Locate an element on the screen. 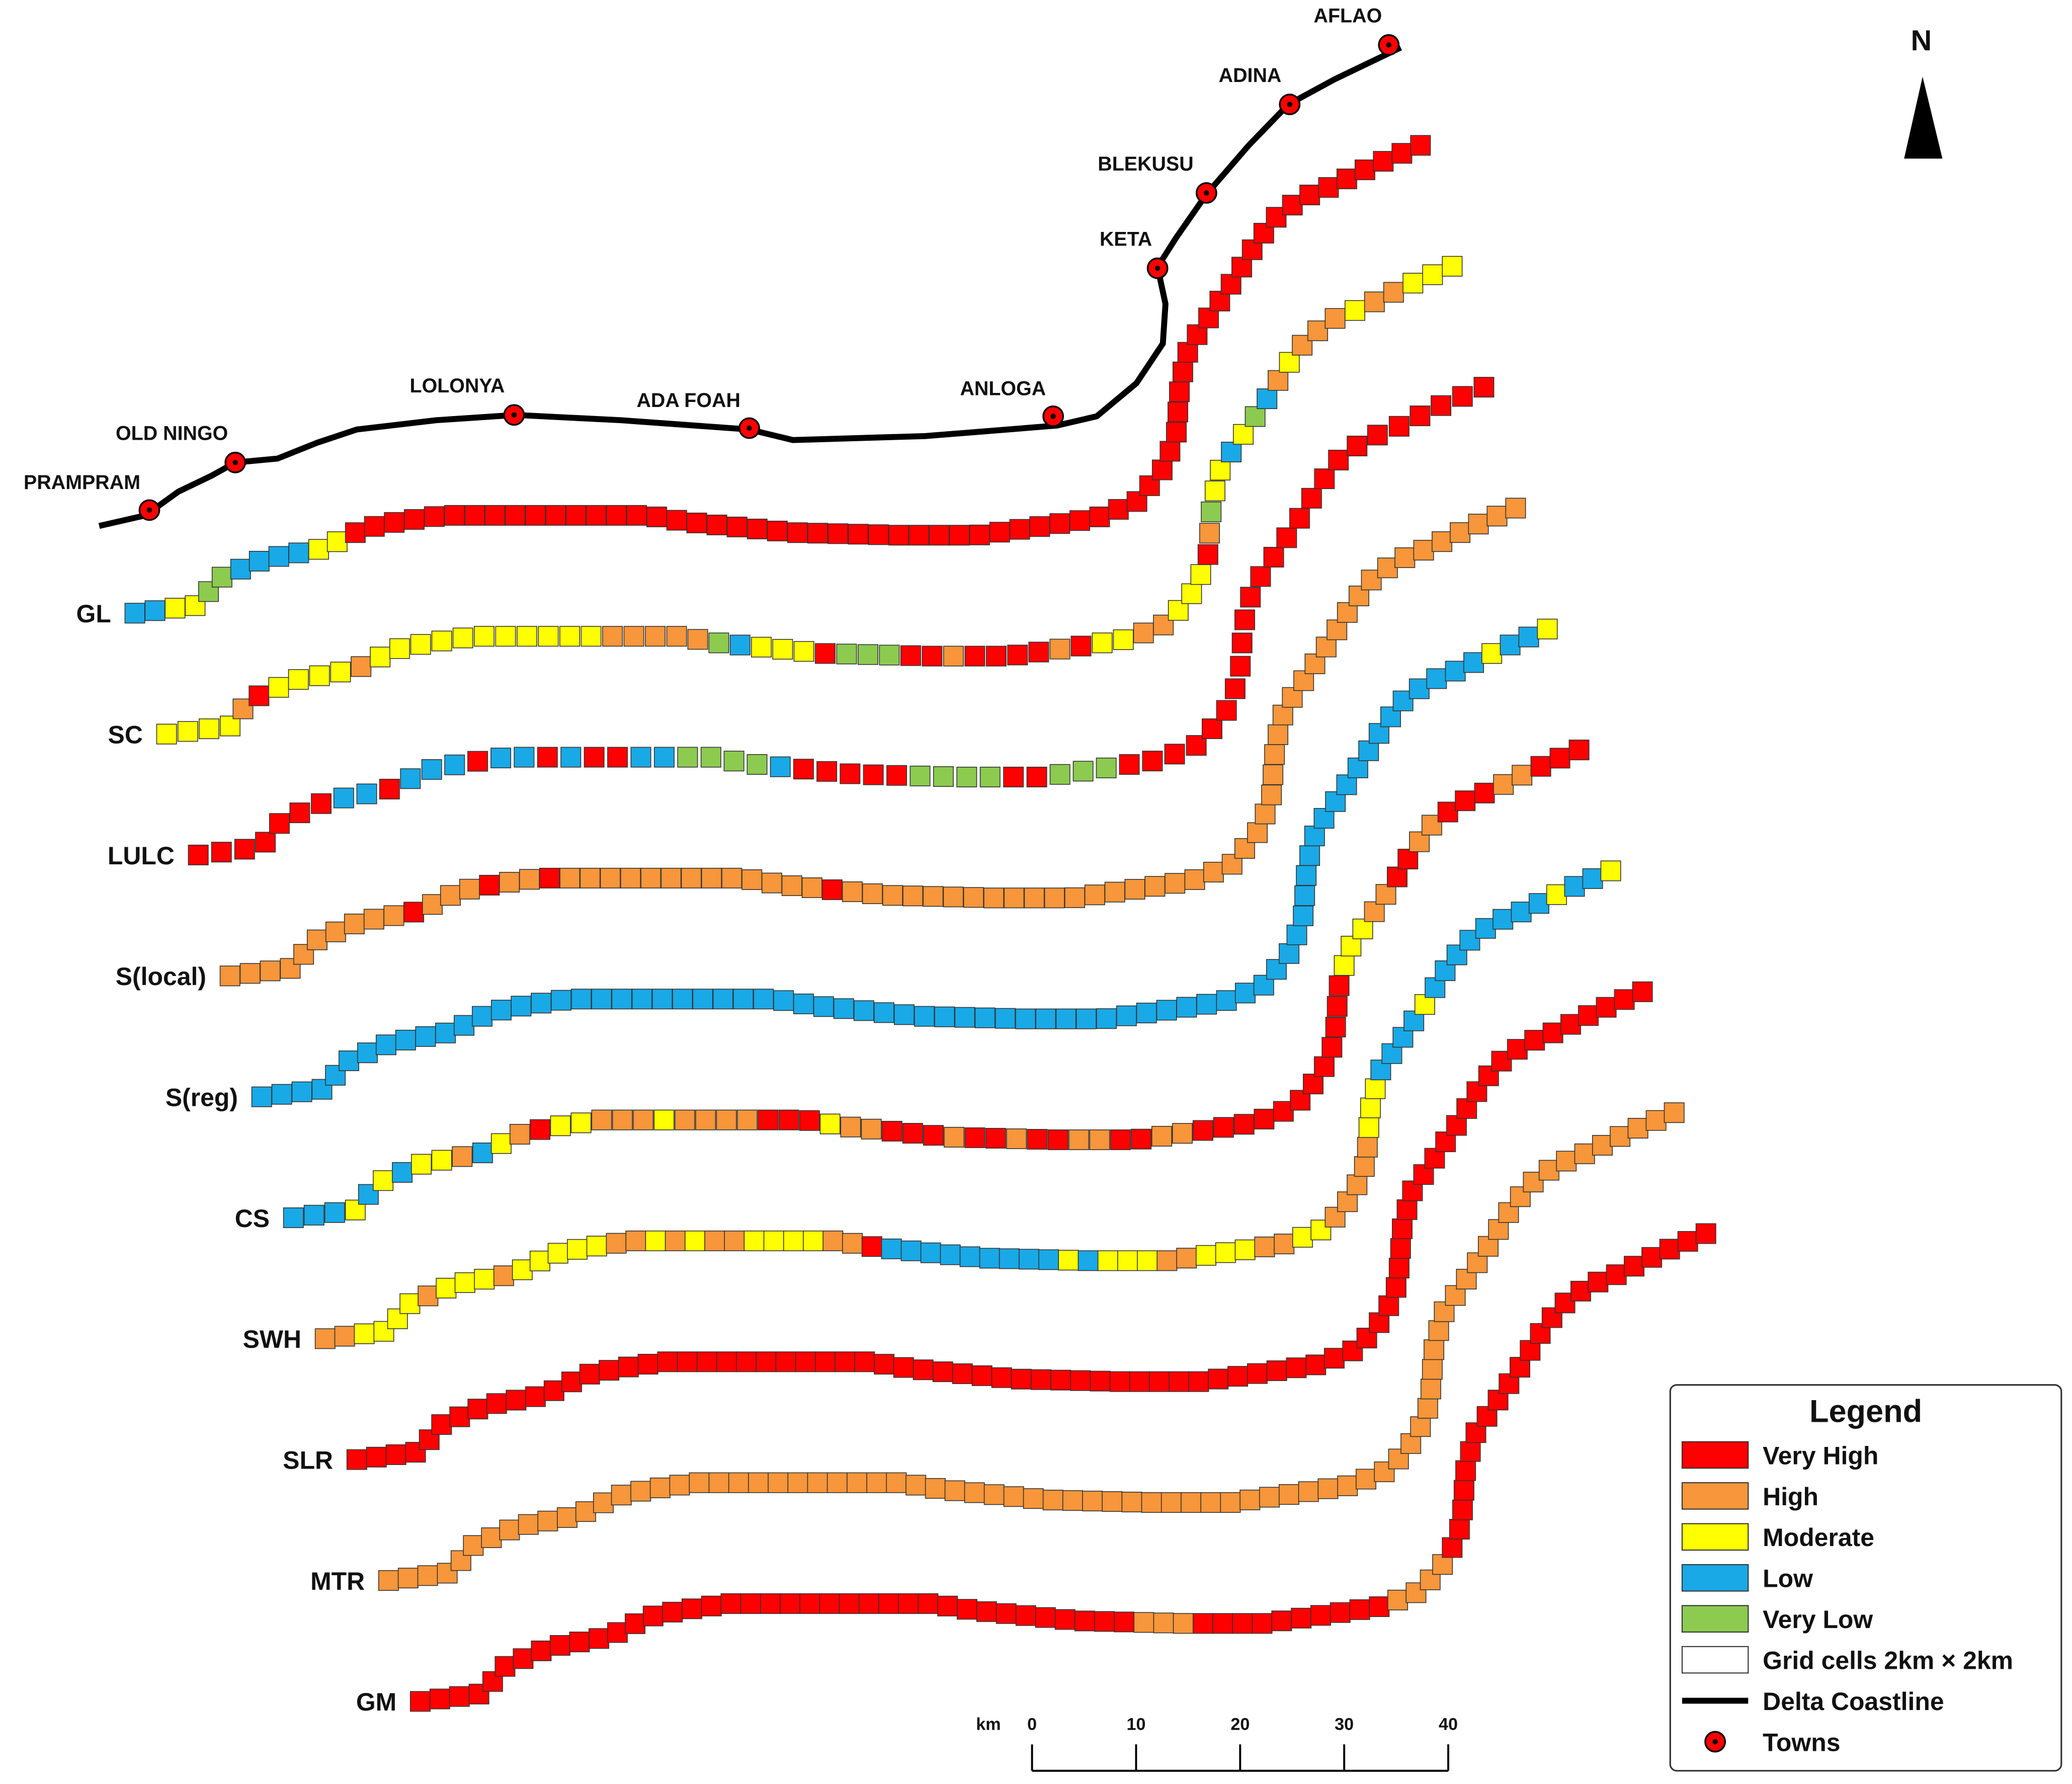  legend-town-dot is located at coordinates (1715, 1742).